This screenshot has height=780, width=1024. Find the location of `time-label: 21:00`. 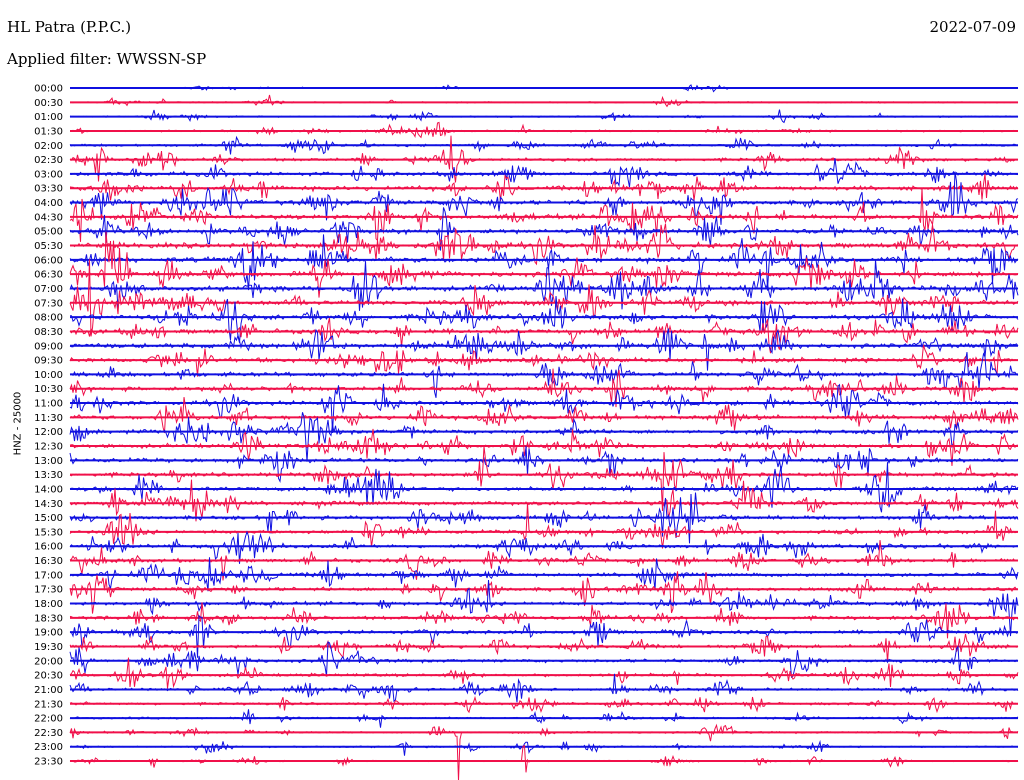

time-label: 21:00 is located at coordinates (48, 690).